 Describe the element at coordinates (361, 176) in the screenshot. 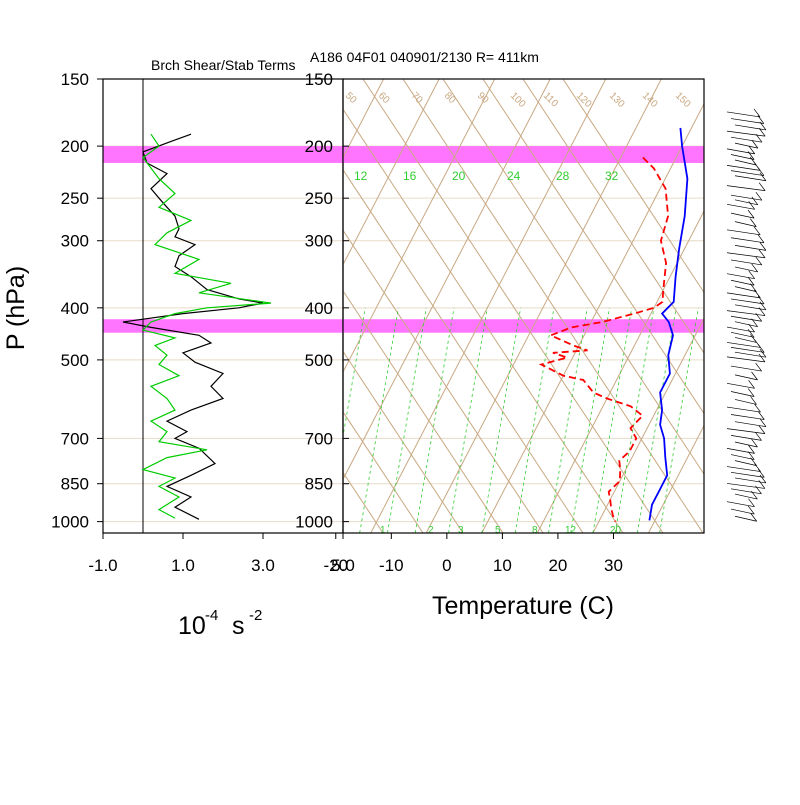

I see `mixing-label-top-12: 12` at that location.